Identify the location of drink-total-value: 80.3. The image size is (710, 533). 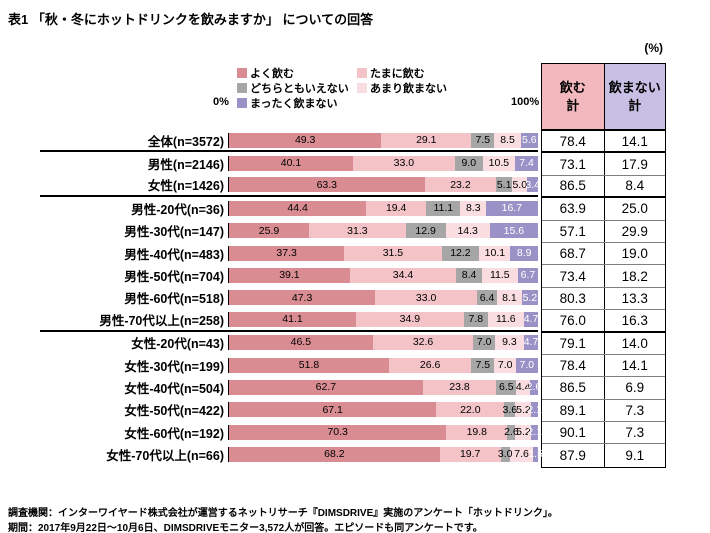
(572, 298).